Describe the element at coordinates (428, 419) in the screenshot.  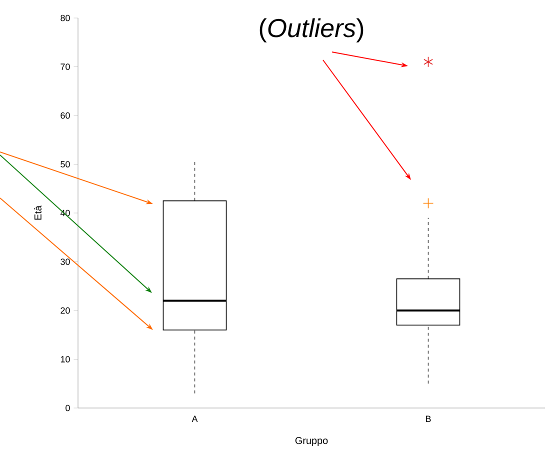
I see `x-tick-label: B` at that location.